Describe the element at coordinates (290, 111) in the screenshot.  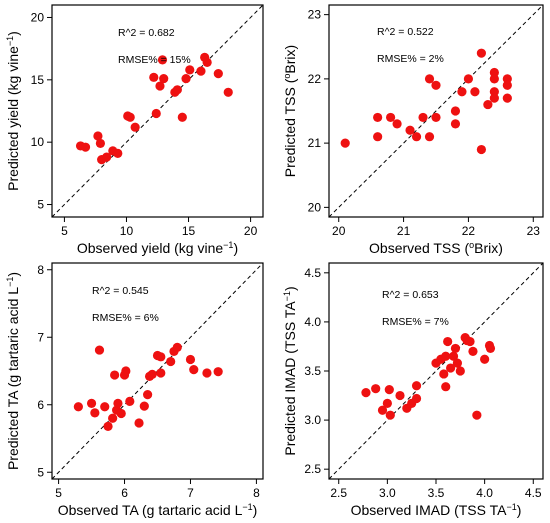
I see `y-axis-title: Predicted TSS (oBrix)` at that location.